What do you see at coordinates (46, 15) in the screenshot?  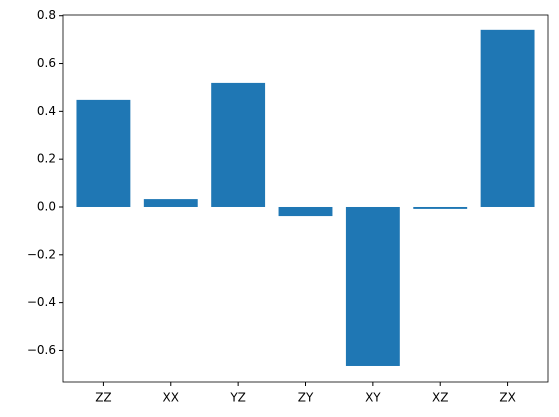 I see `y-tick-label: 0.8` at bounding box center [46, 15].